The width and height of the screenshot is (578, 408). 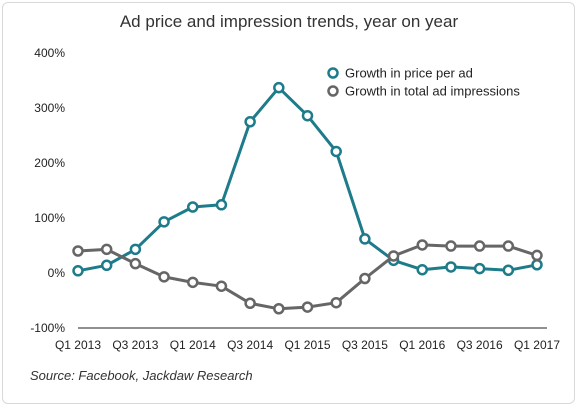 I want to click on x-tick-label: Q3 2015, so click(x=365, y=345).